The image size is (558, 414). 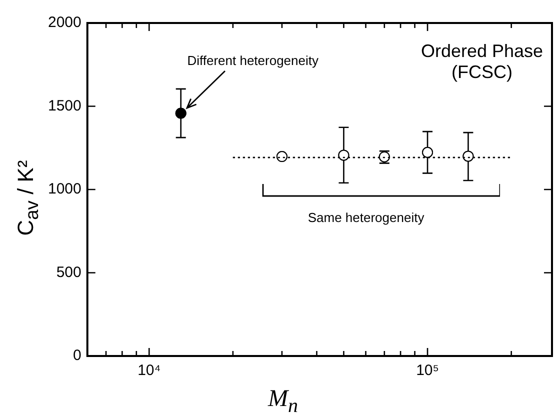 What do you see at coordinates (427, 371) in the screenshot?
I see `x-tick-label: 10⁵` at bounding box center [427, 371].